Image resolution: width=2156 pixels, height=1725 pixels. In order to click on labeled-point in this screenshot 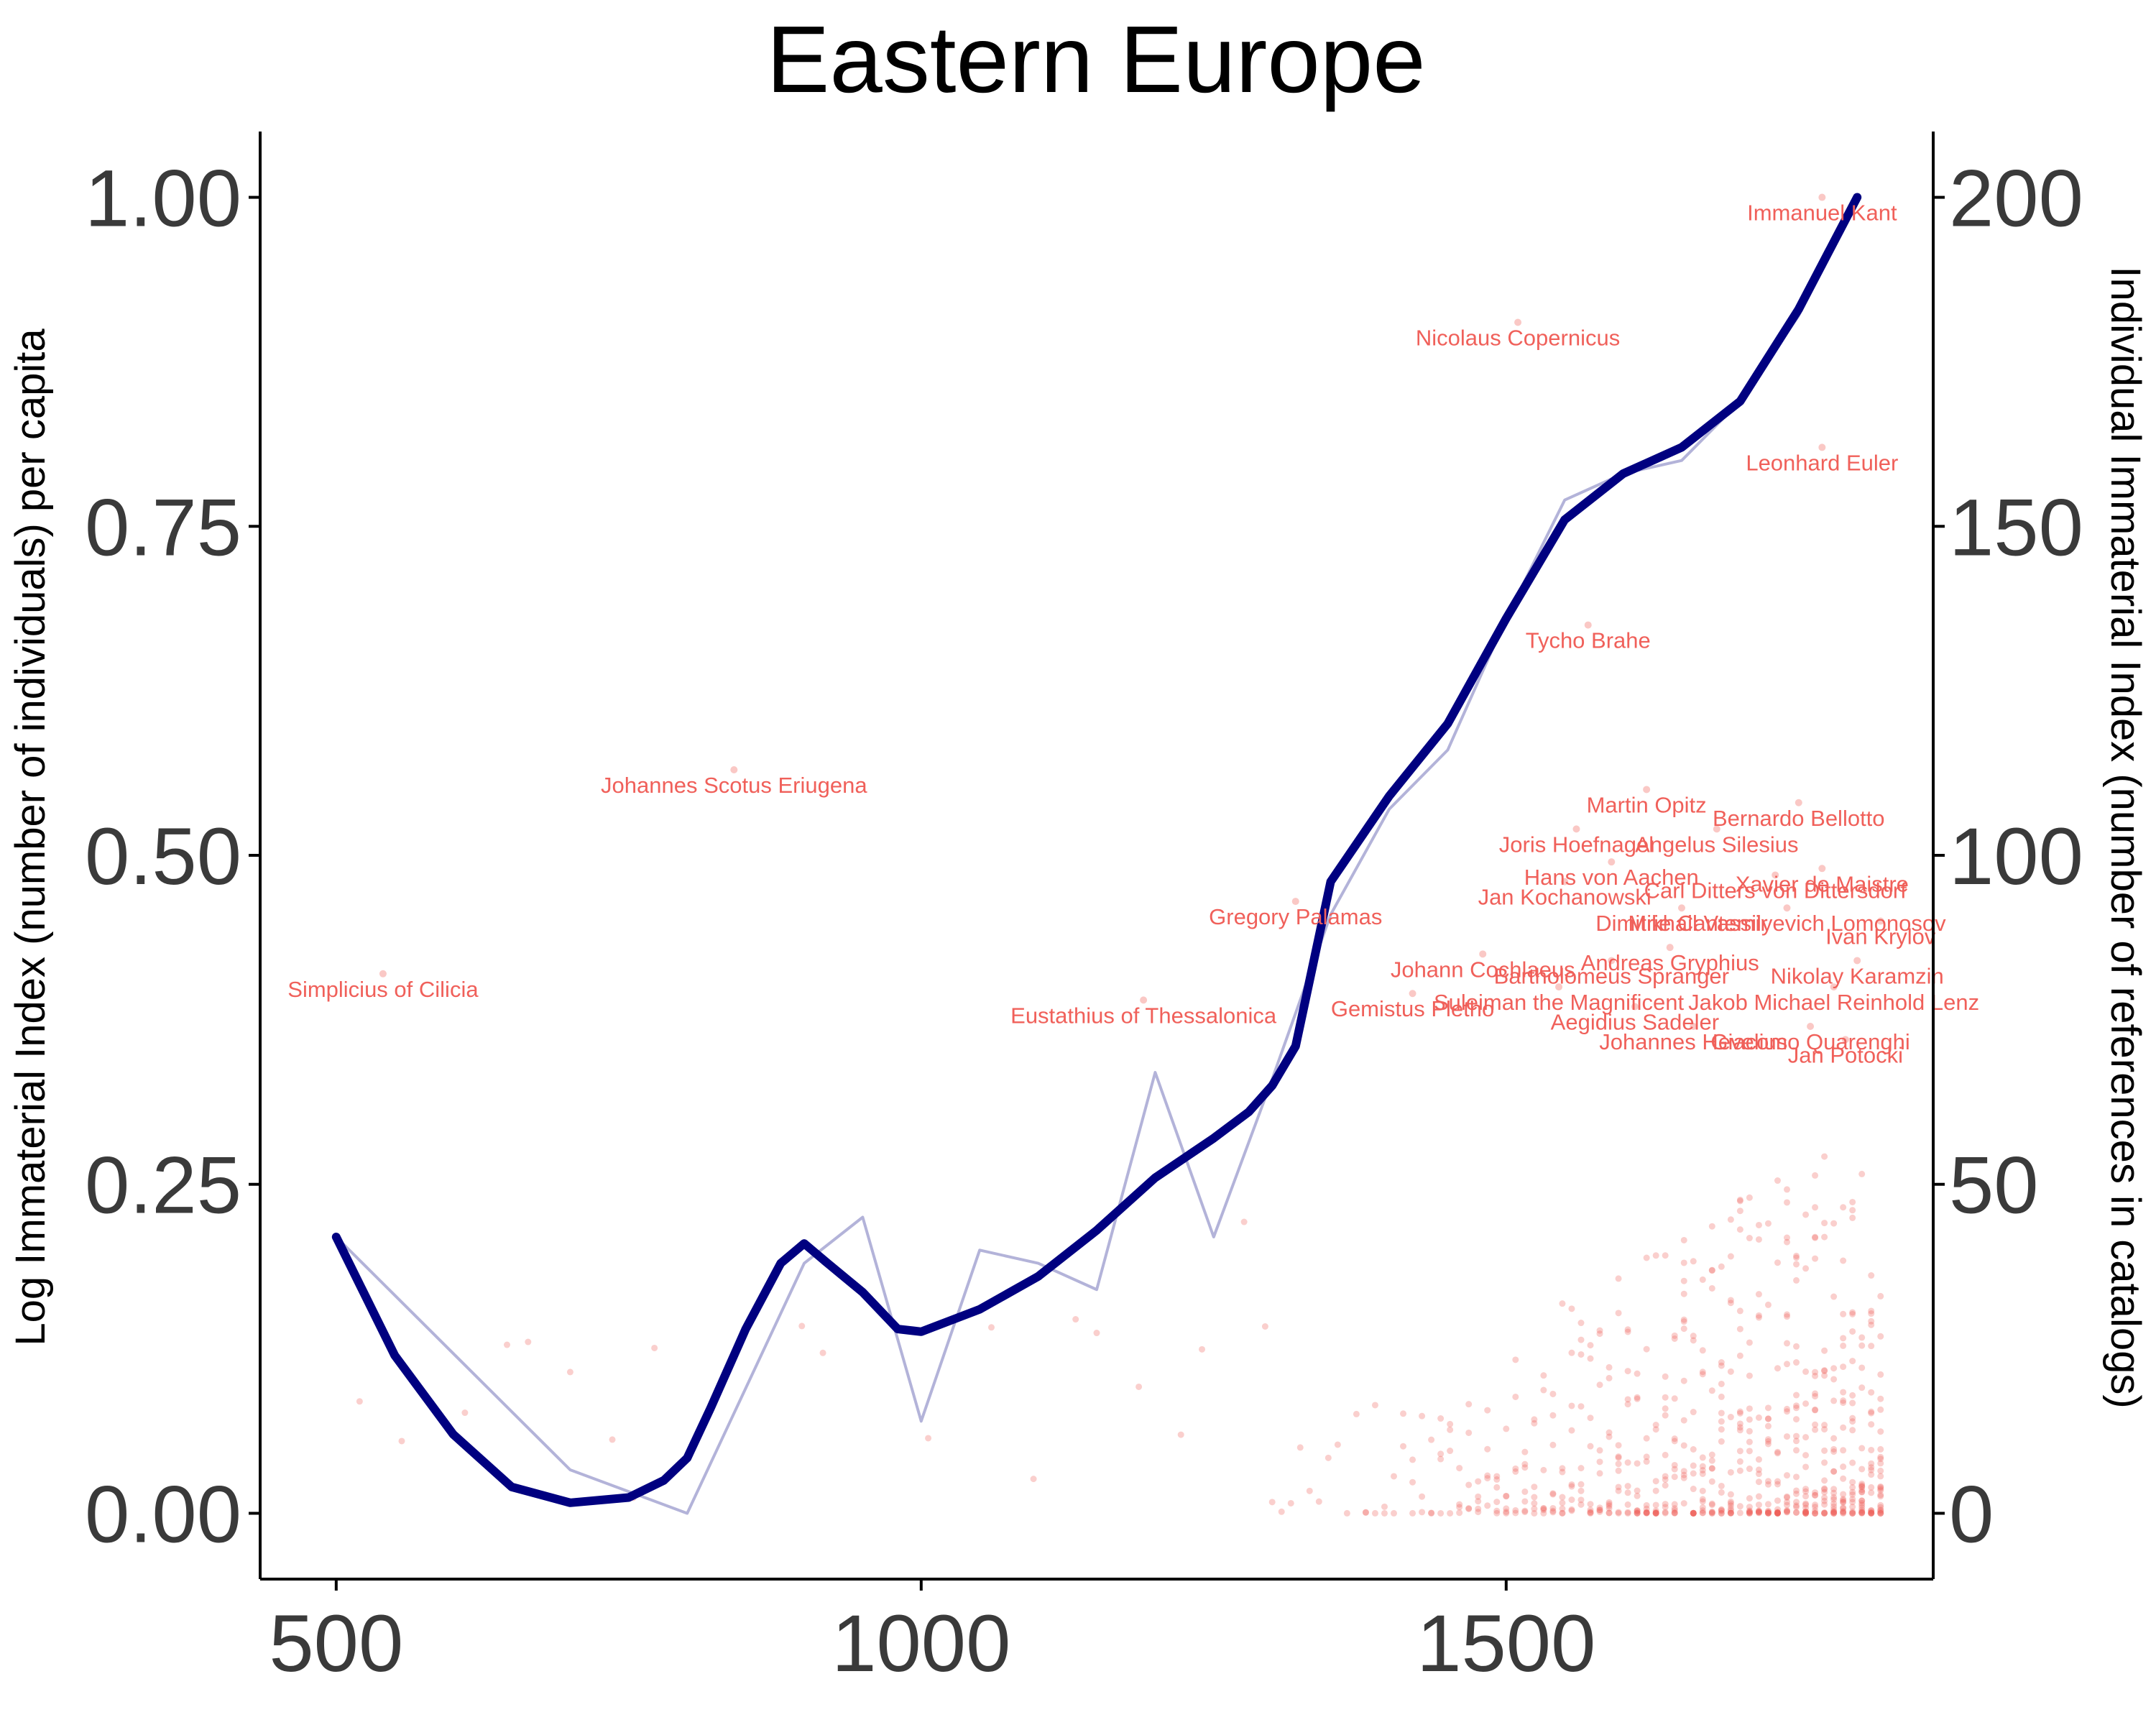, I will do `click(1845, 1040)`.